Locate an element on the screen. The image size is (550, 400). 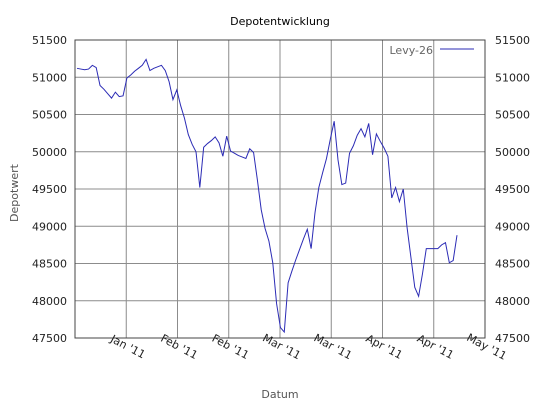
y-tick-label: 49000 is located at coordinates (49, 226).